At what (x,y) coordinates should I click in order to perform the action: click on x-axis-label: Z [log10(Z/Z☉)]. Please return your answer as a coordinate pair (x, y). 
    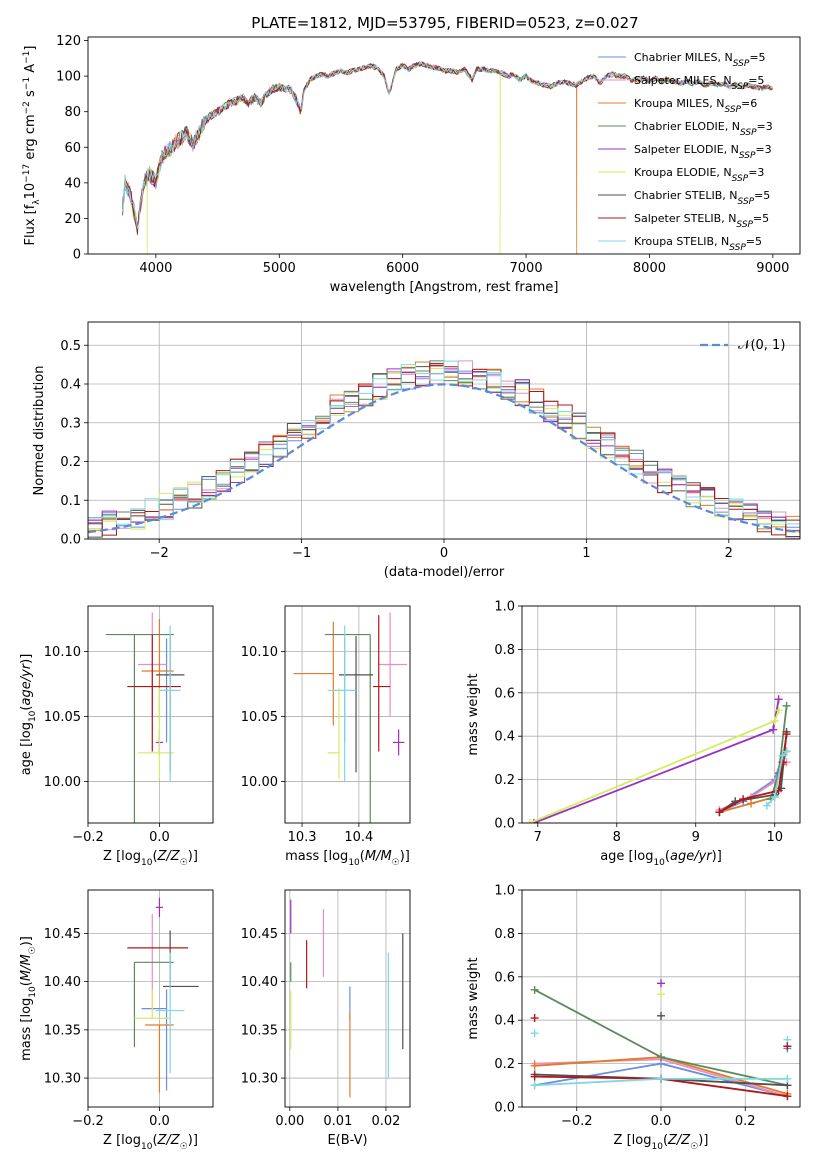
    Looking at the image, I should click on (150, 858).